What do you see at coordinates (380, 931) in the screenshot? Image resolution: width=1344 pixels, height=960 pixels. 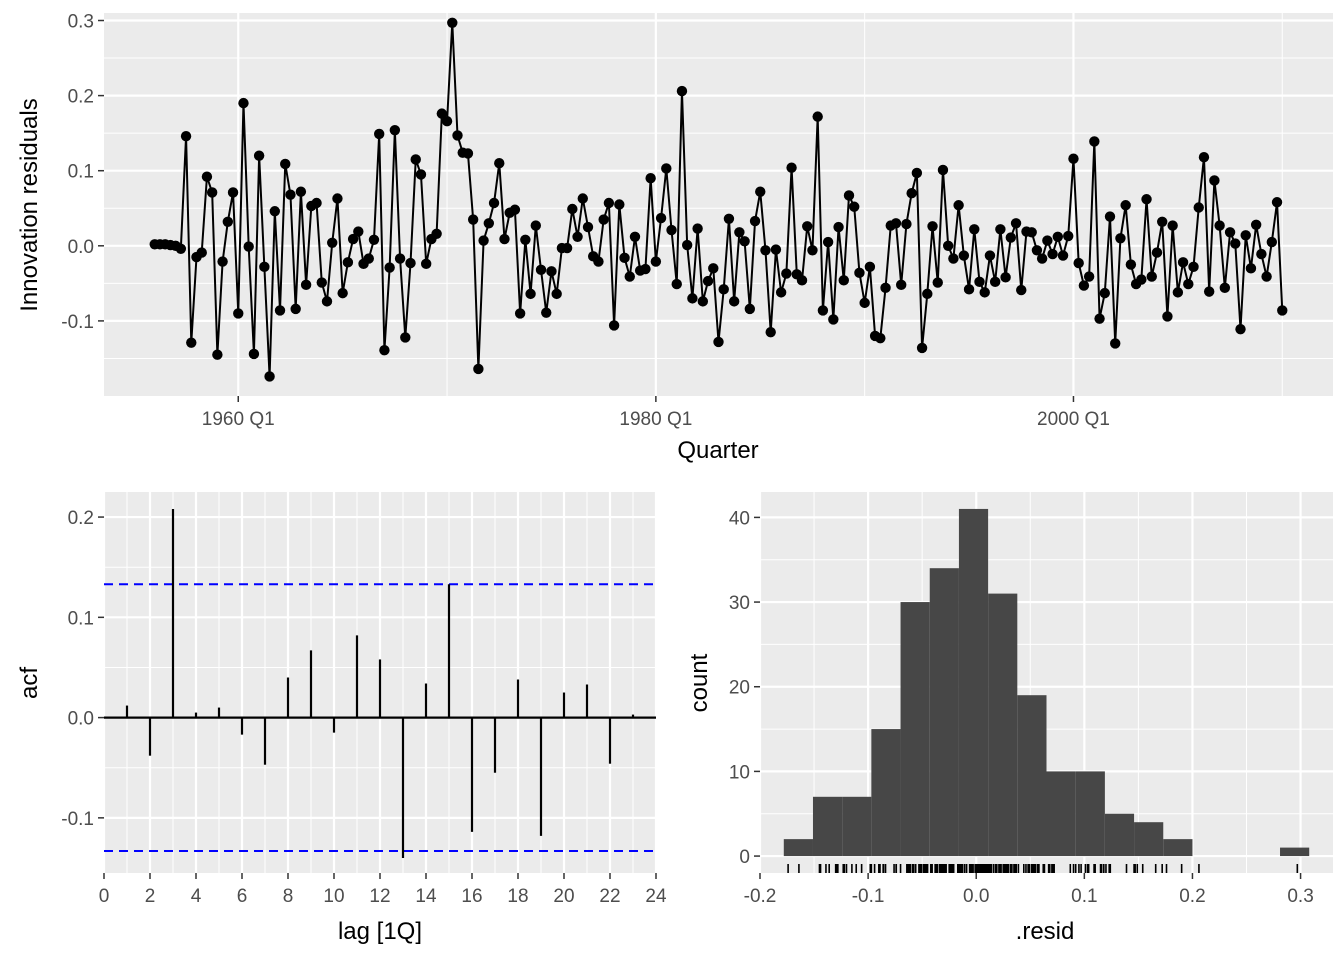 I see `x-axis-title: lag [1Q]` at bounding box center [380, 931].